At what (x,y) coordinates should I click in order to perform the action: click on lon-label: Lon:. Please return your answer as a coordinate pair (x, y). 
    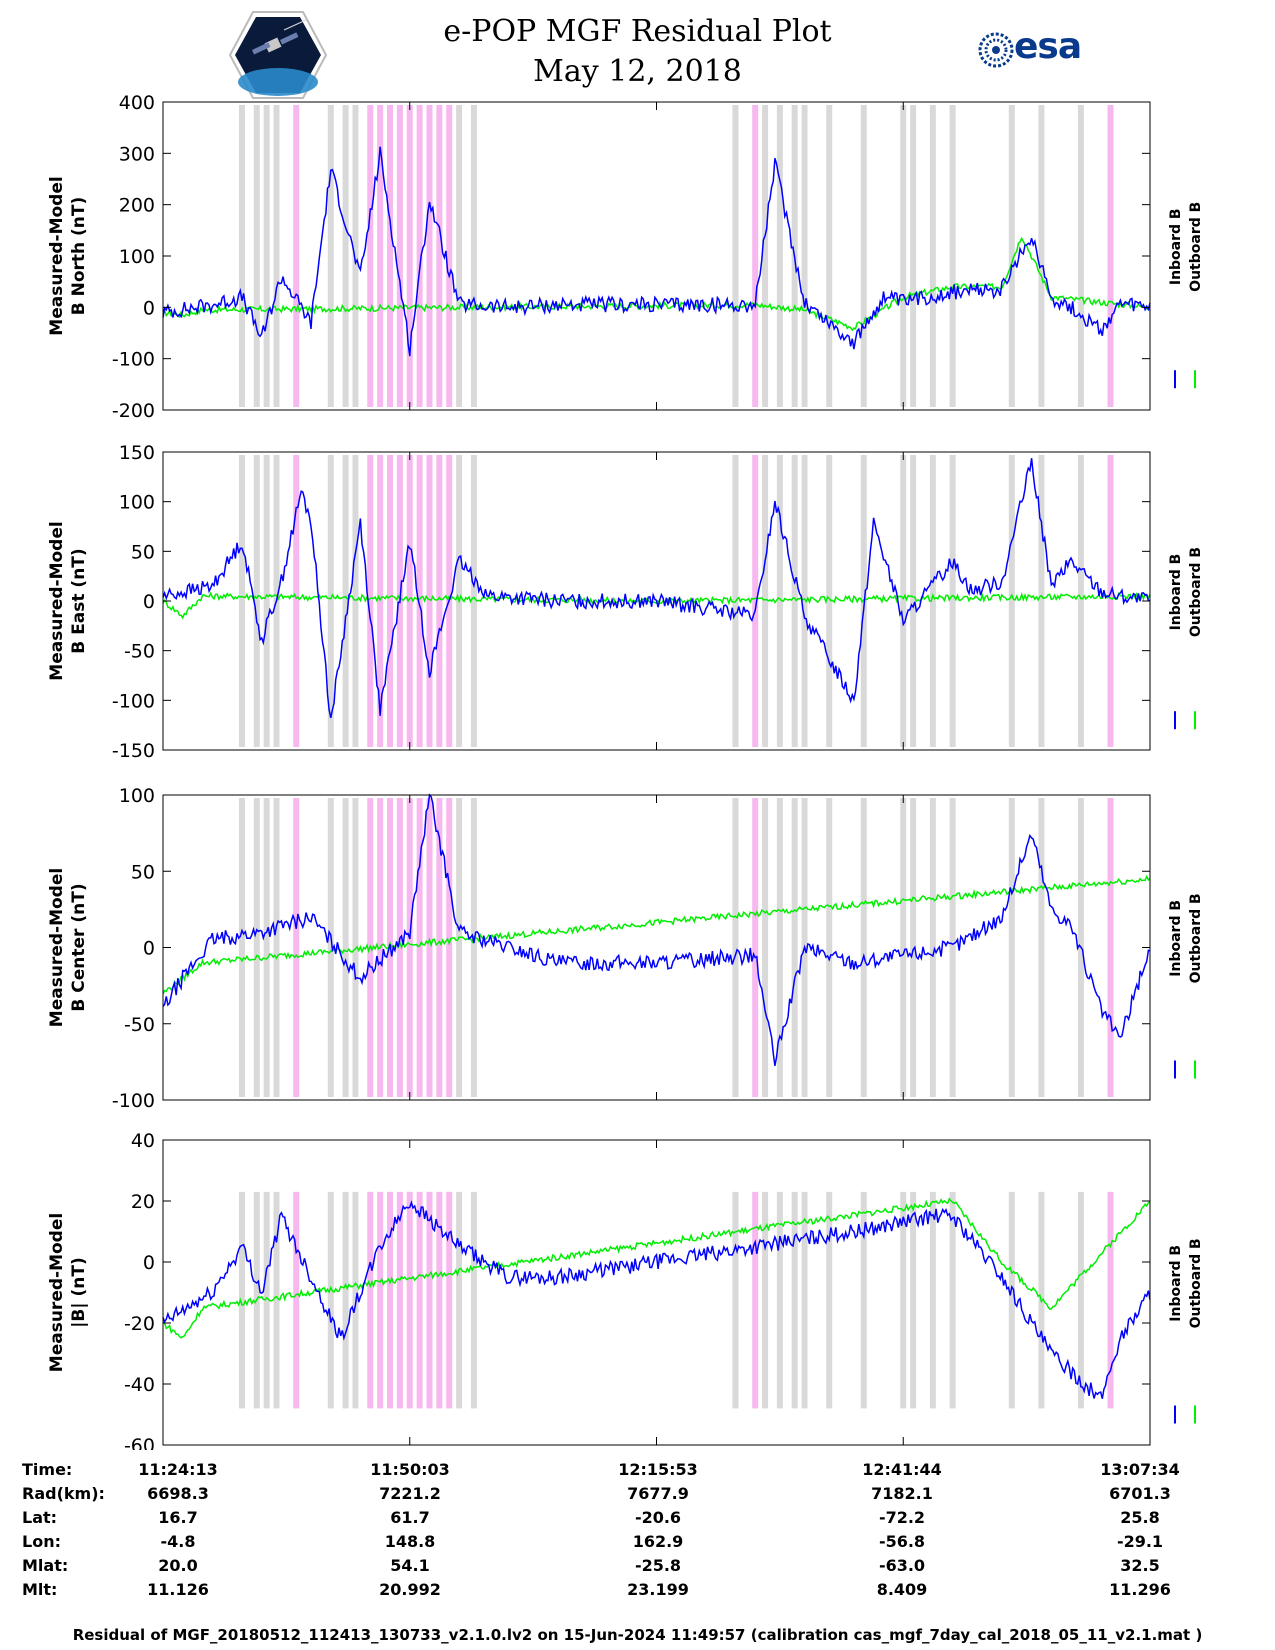
    Looking at the image, I should click on (41, 1541).